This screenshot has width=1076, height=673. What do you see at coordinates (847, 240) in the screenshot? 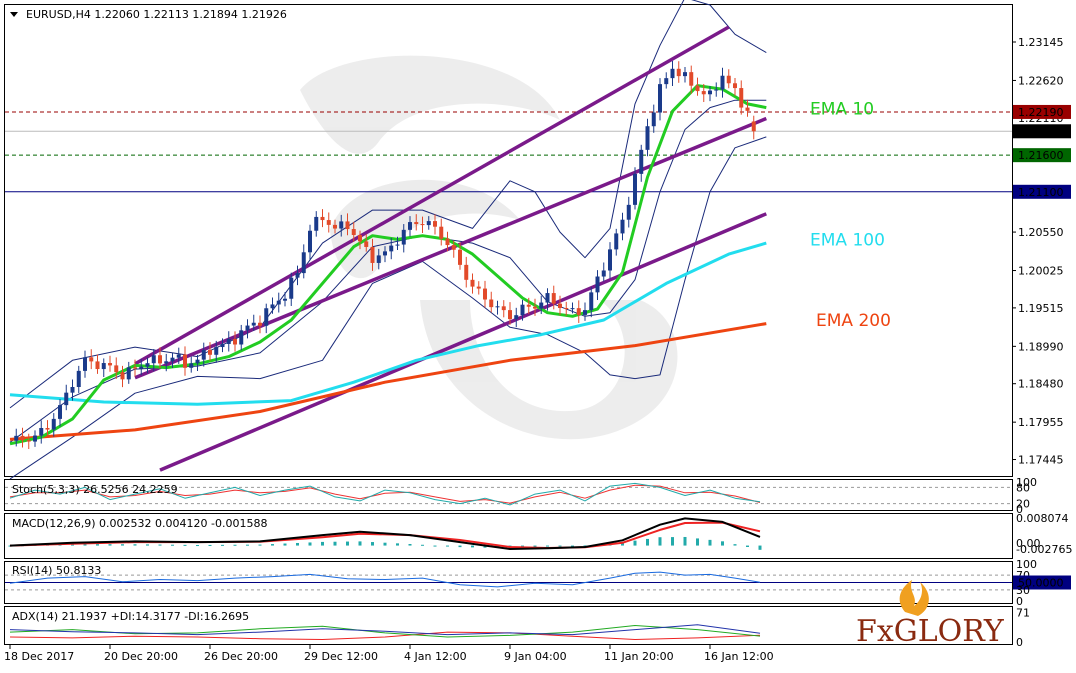
I see `ema-label-1: EMA 100` at bounding box center [847, 240].